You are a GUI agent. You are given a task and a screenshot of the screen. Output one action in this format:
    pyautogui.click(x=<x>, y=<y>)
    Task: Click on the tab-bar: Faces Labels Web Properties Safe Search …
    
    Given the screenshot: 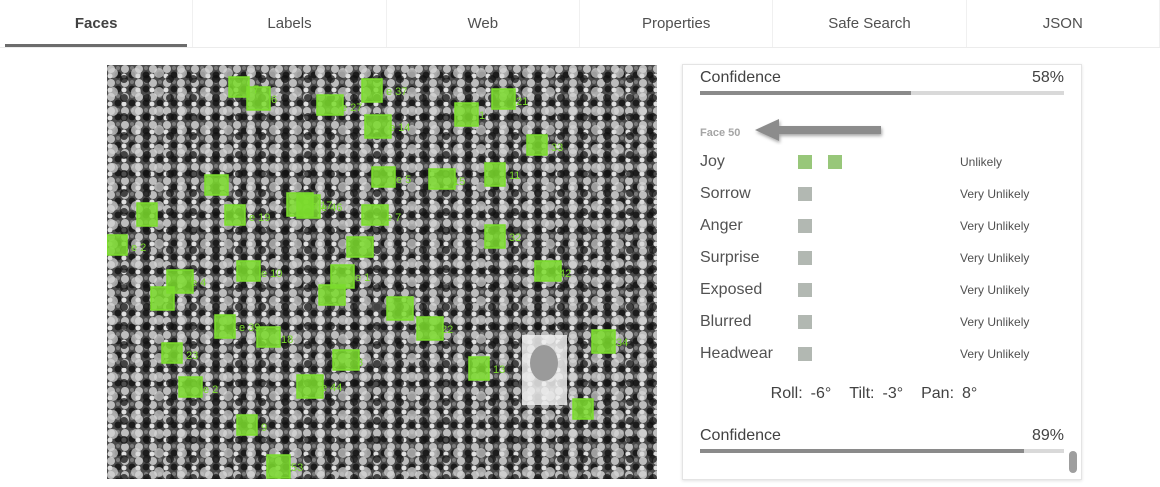 What is the action you would take?
    pyautogui.click(x=580, y=24)
    